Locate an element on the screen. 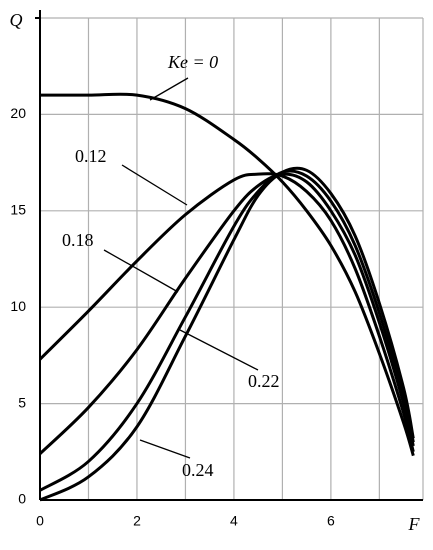  curve-label: 0.24 is located at coordinates (198, 470).